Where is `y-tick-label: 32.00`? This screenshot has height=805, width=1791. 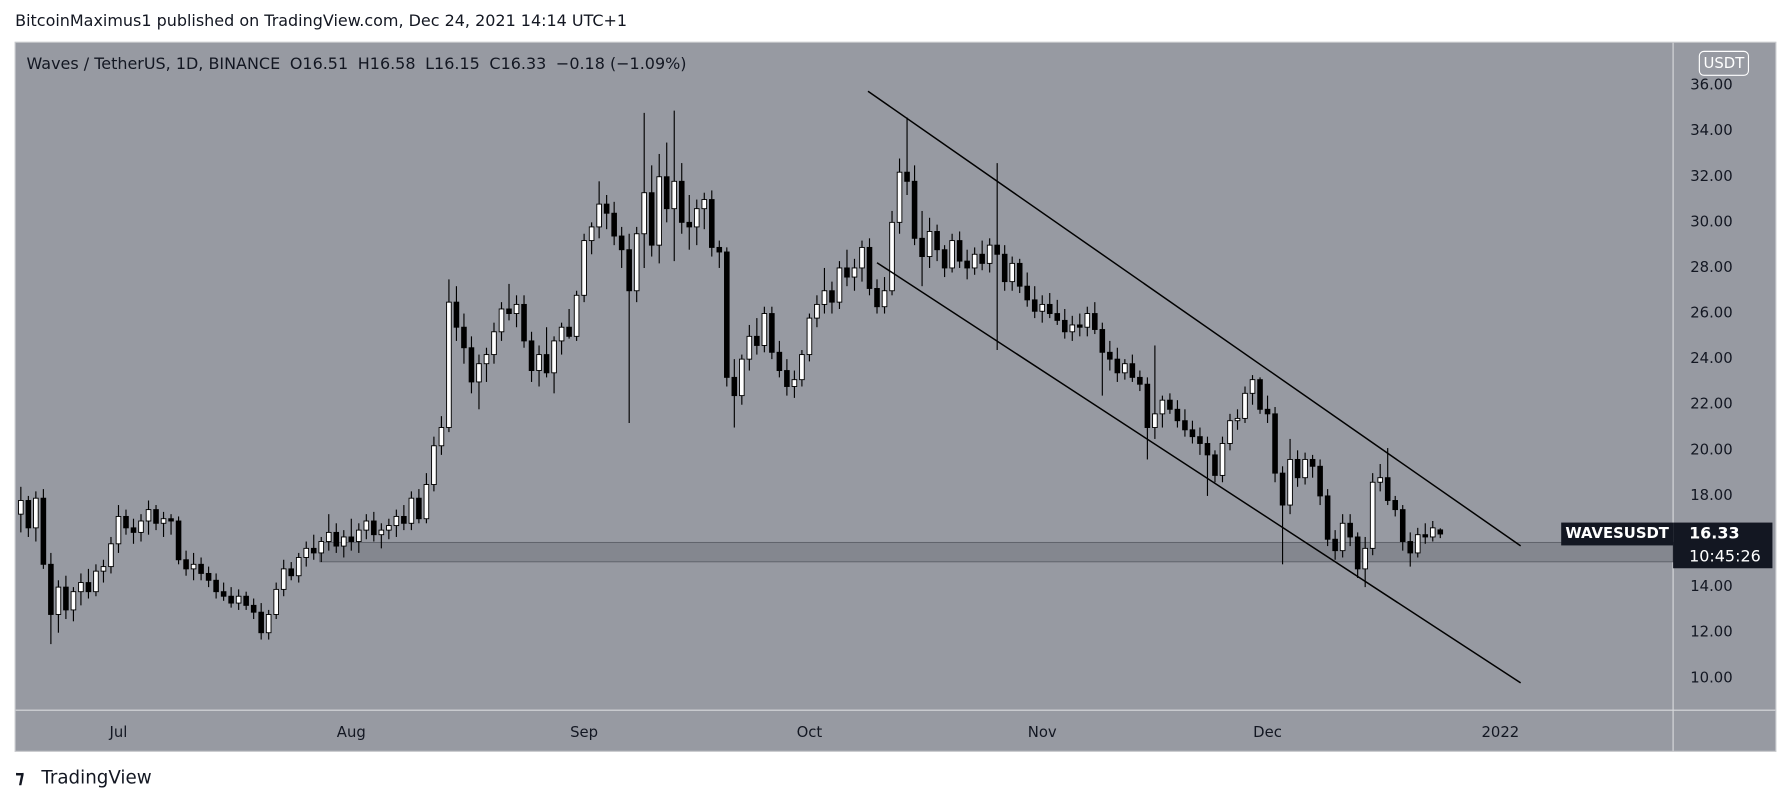 y-tick-label: 32.00 is located at coordinates (1711, 176).